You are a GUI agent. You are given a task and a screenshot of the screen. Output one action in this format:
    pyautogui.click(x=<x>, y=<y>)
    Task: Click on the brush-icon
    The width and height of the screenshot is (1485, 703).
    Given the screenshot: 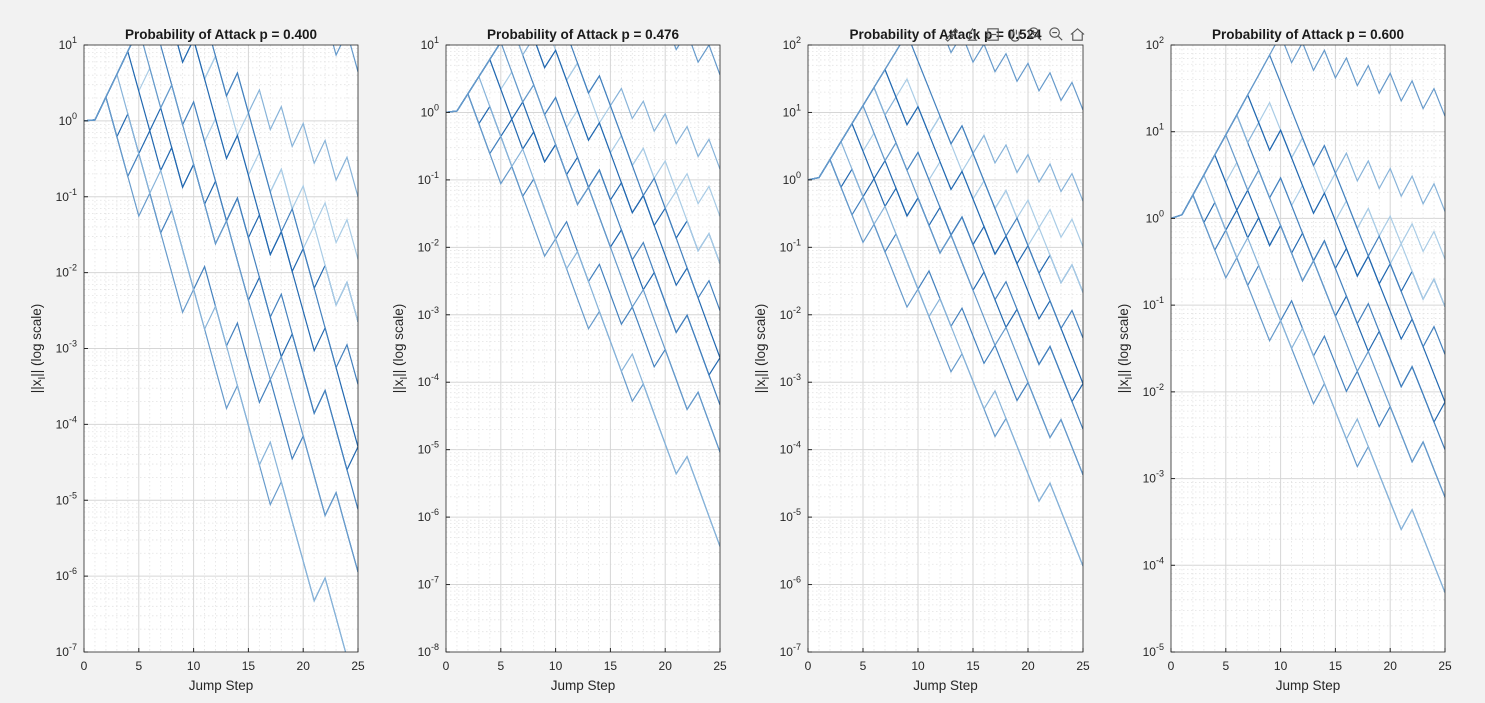 What is the action you would take?
    pyautogui.click(x=951, y=34)
    